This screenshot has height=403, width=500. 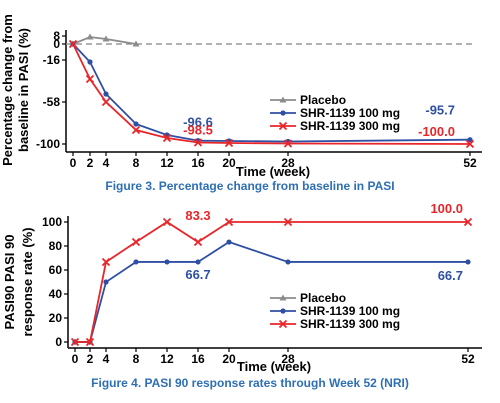 I want to click on chart1-x-tick-label: 16, so click(x=198, y=163).